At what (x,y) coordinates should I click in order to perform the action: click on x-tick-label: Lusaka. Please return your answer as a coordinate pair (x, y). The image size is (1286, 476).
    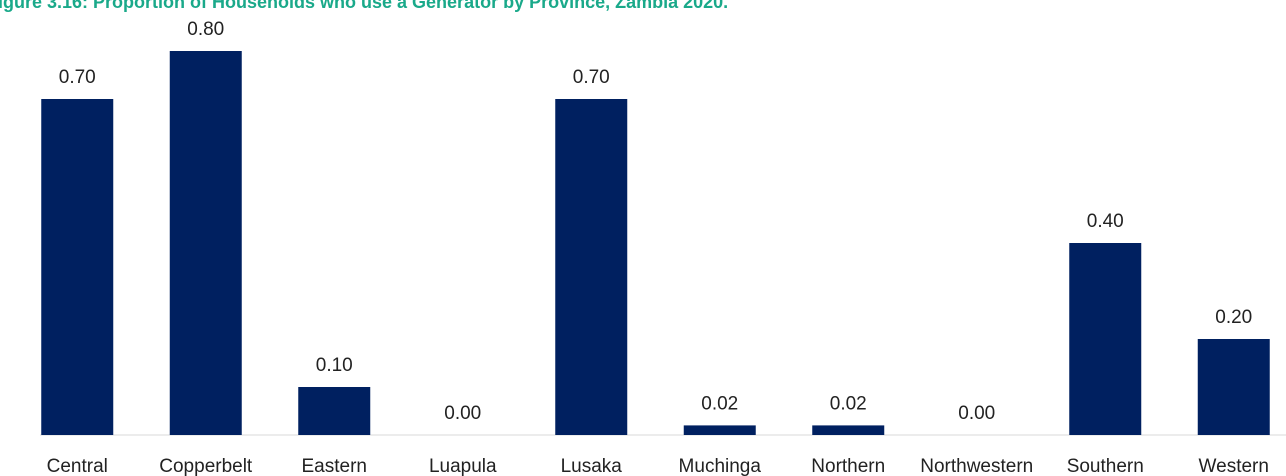
    Looking at the image, I should click on (592, 466).